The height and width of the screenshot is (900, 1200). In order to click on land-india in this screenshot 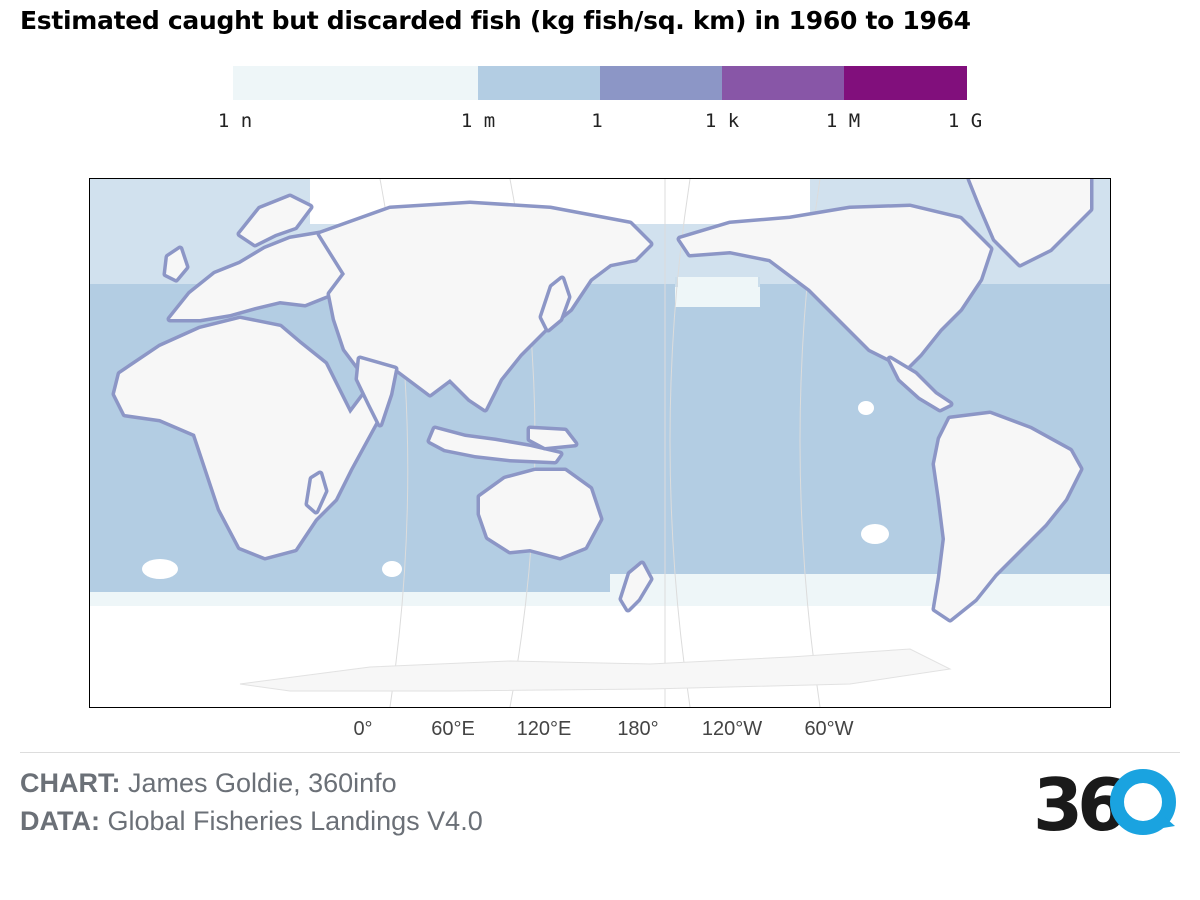, I will do `click(376, 391)`.